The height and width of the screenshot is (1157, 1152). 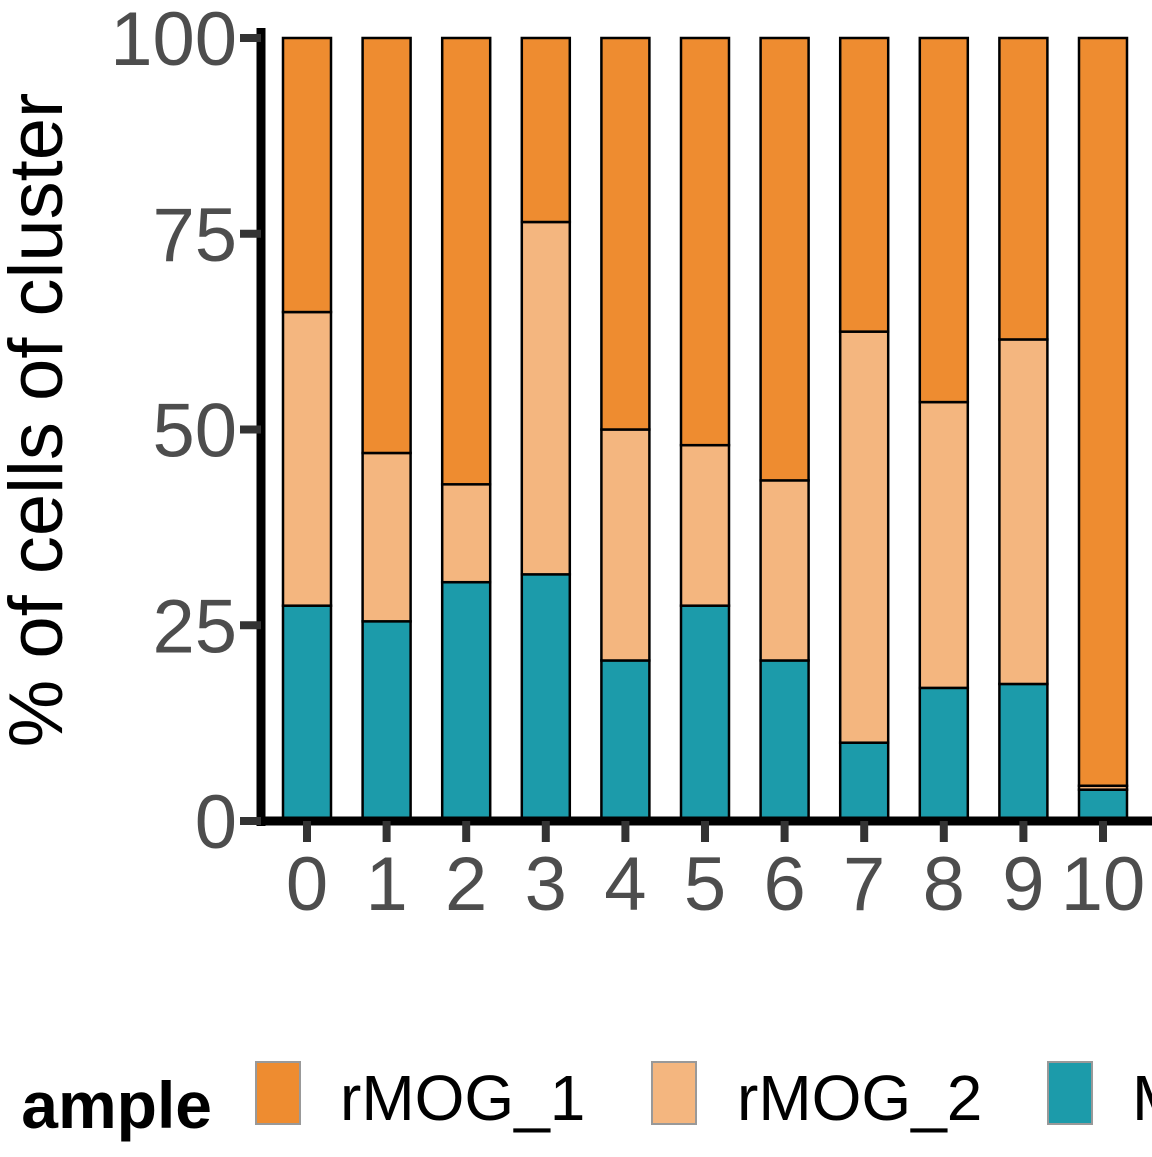 What do you see at coordinates (1023, 884) in the screenshot?
I see `x-tick-label-9: 9` at bounding box center [1023, 884].